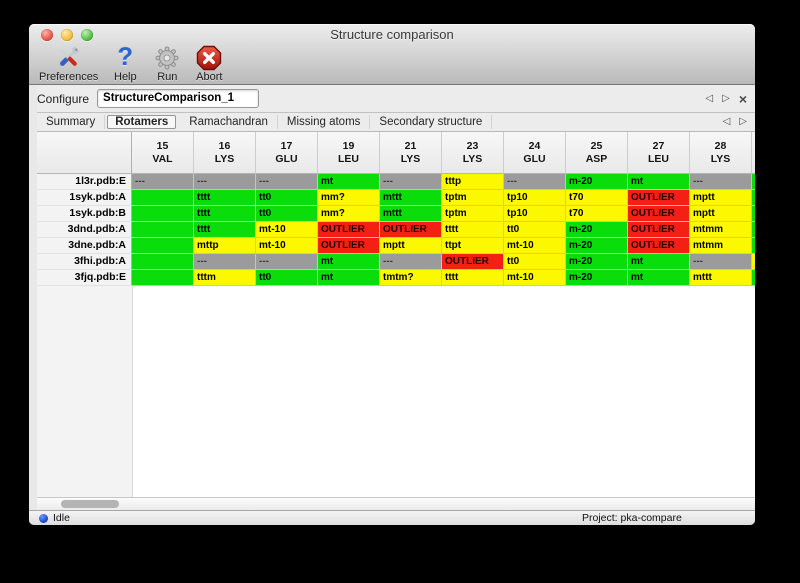 The image size is (800, 583). I want to click on rotamer-cell: tmtm?, so click(411, 278).